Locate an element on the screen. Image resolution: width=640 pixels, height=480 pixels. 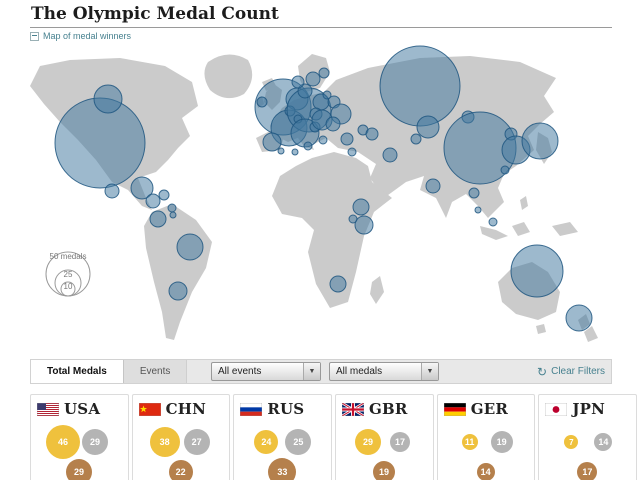
landmass-tasmania is located at coordinates (541, 329).